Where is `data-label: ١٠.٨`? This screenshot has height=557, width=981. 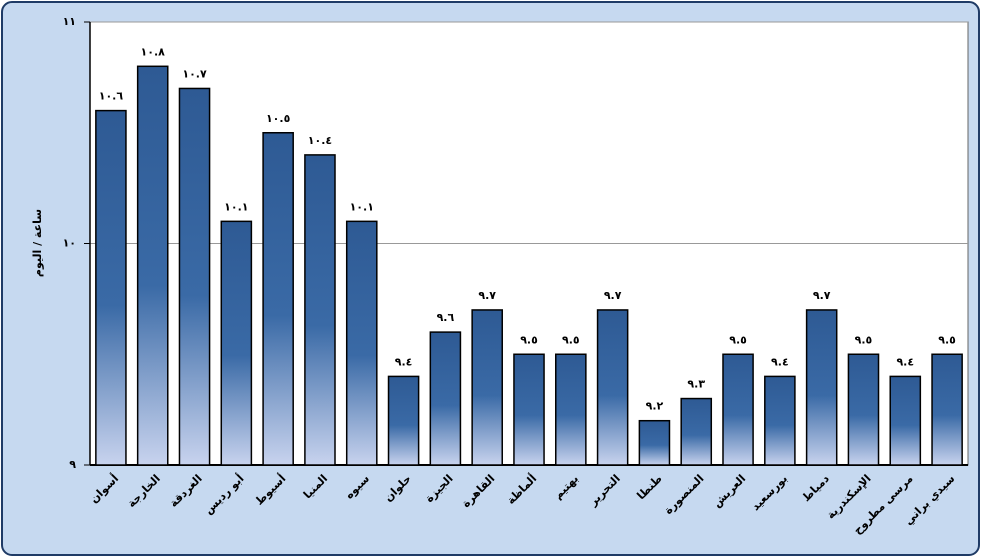 data-label: ١٠.٨ is located at coordinates (153, 51).